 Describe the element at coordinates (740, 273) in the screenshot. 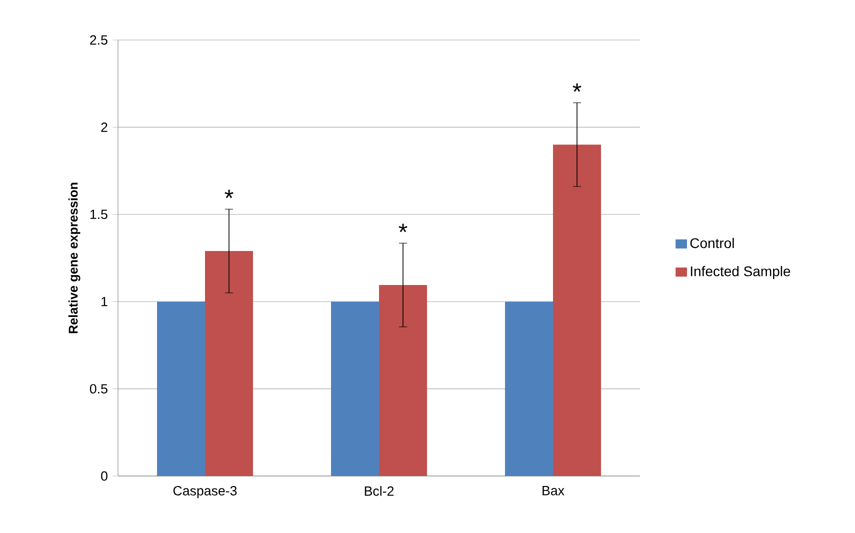

I see `legend-label: Infected Sample` at that location.